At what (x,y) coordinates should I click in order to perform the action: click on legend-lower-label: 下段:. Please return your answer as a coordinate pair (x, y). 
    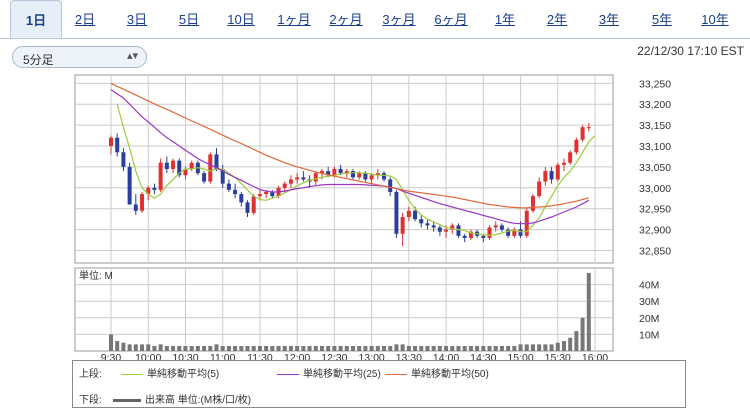
    Looking at the image, I should click on (90, 400).